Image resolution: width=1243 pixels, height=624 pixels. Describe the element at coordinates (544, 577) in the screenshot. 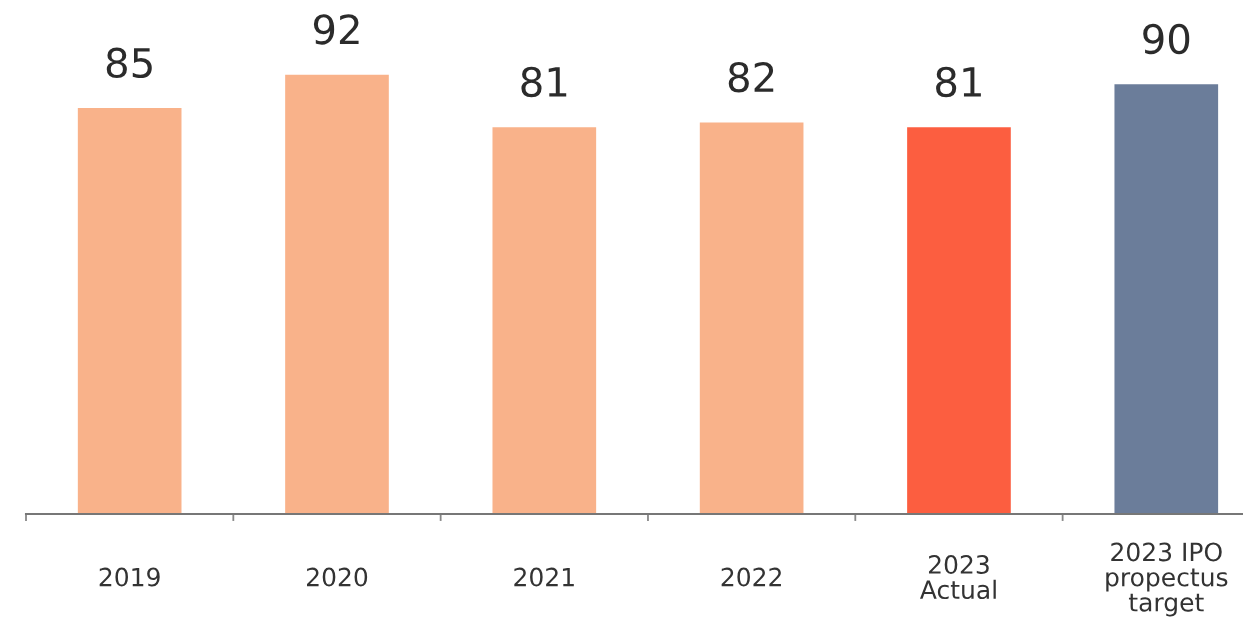

I see `x-tick-label: 2021` at that location.